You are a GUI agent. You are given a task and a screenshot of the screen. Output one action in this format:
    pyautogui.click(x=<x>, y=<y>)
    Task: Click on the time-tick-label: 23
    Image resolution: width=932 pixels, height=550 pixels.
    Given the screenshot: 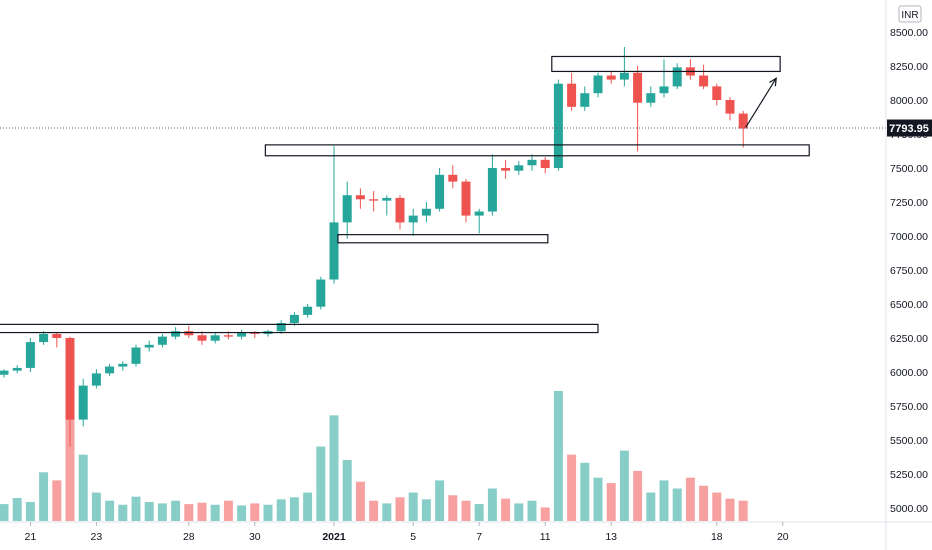 What is the action you would take?
    pyautogui.click(x=97, y=537)
    